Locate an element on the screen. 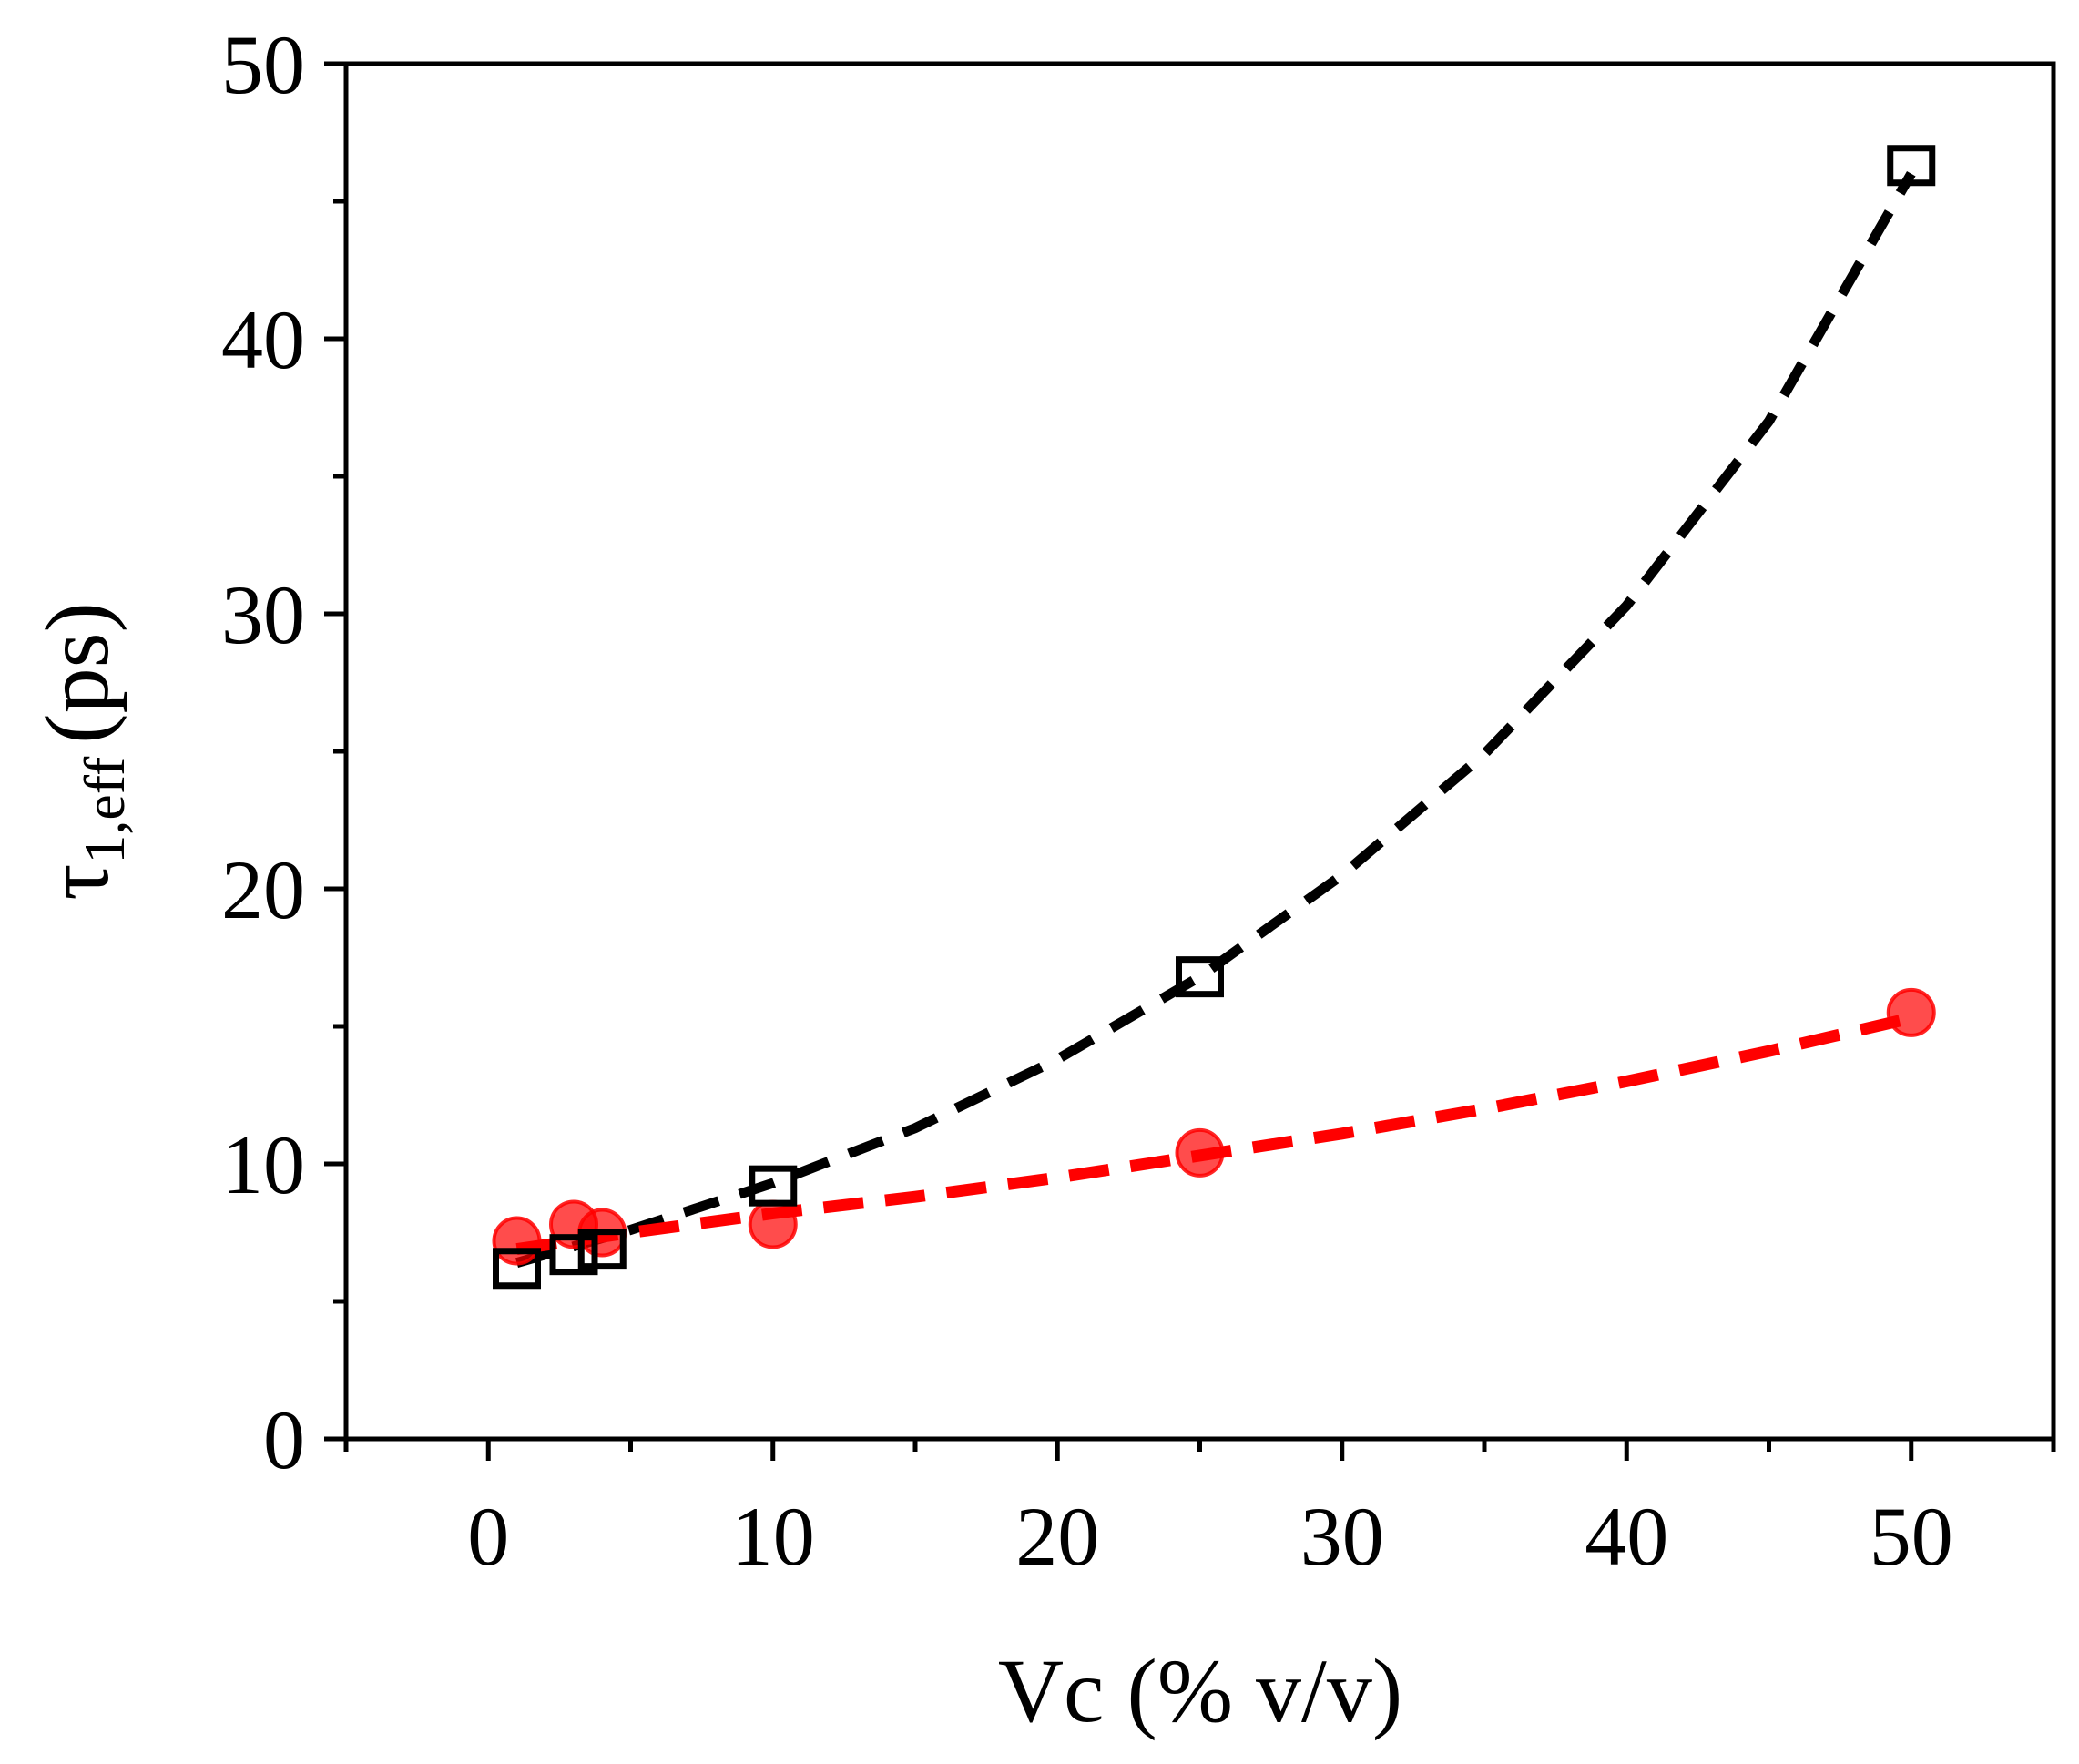  x-tick-label: 50 is located at coordinates (1911, 1536).